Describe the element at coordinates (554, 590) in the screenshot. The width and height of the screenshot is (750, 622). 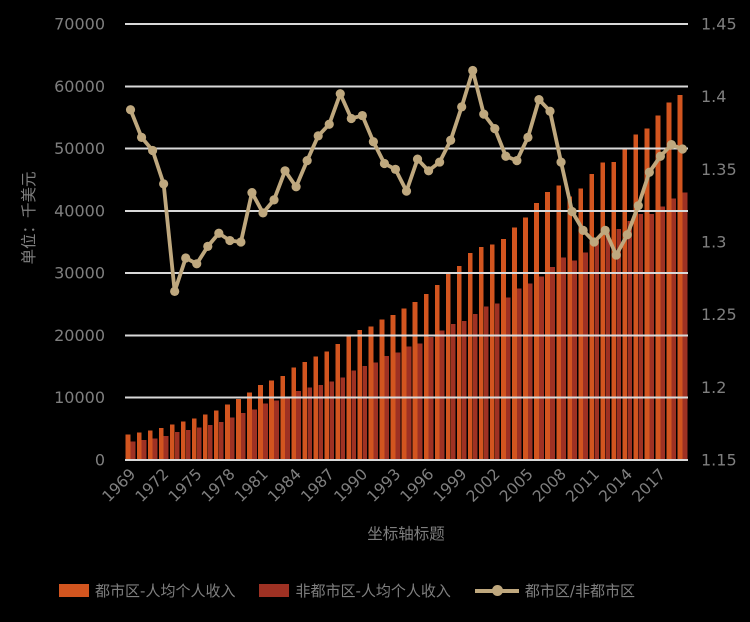
I see `legend-item-ratio: 都市区/非都市区` at that location.